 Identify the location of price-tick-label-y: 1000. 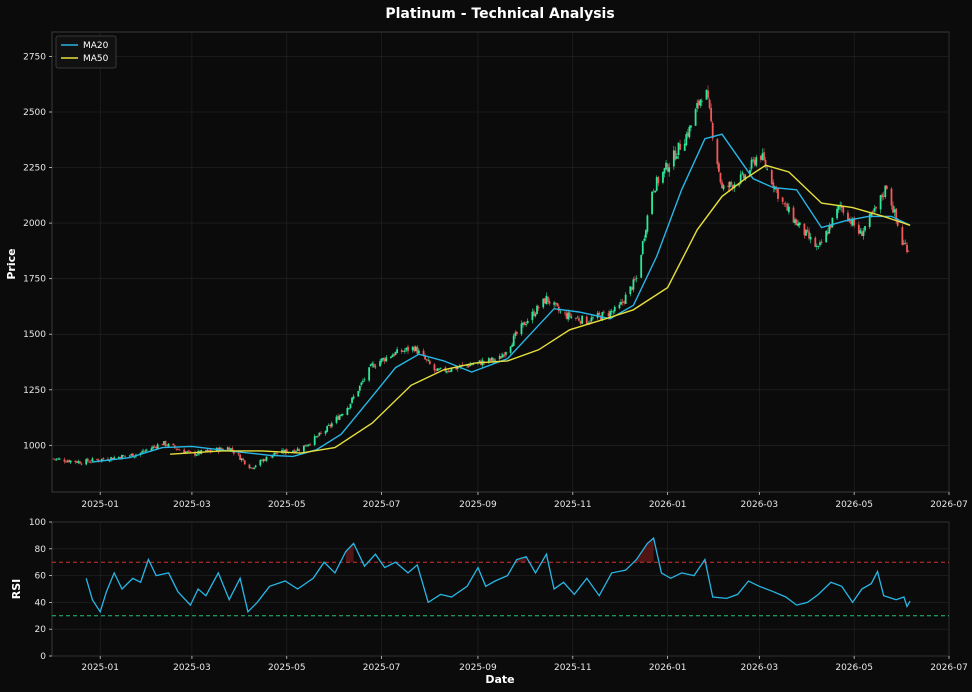
(34, 446).